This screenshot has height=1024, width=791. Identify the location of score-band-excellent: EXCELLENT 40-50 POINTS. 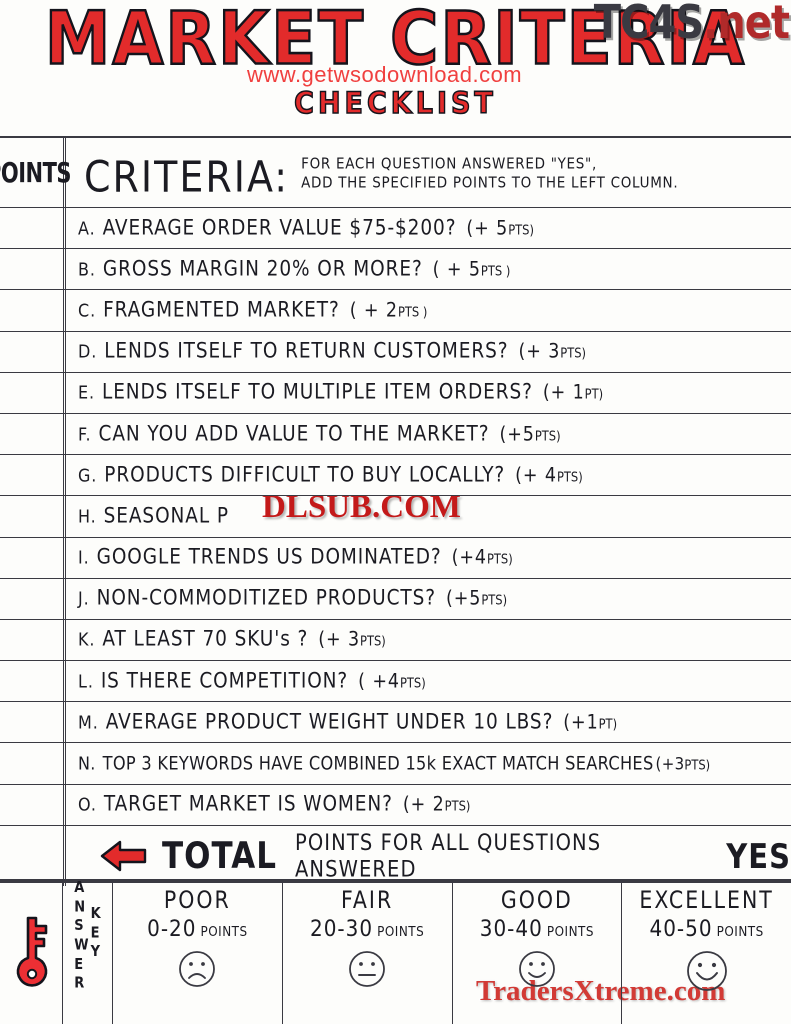
(706, 953).